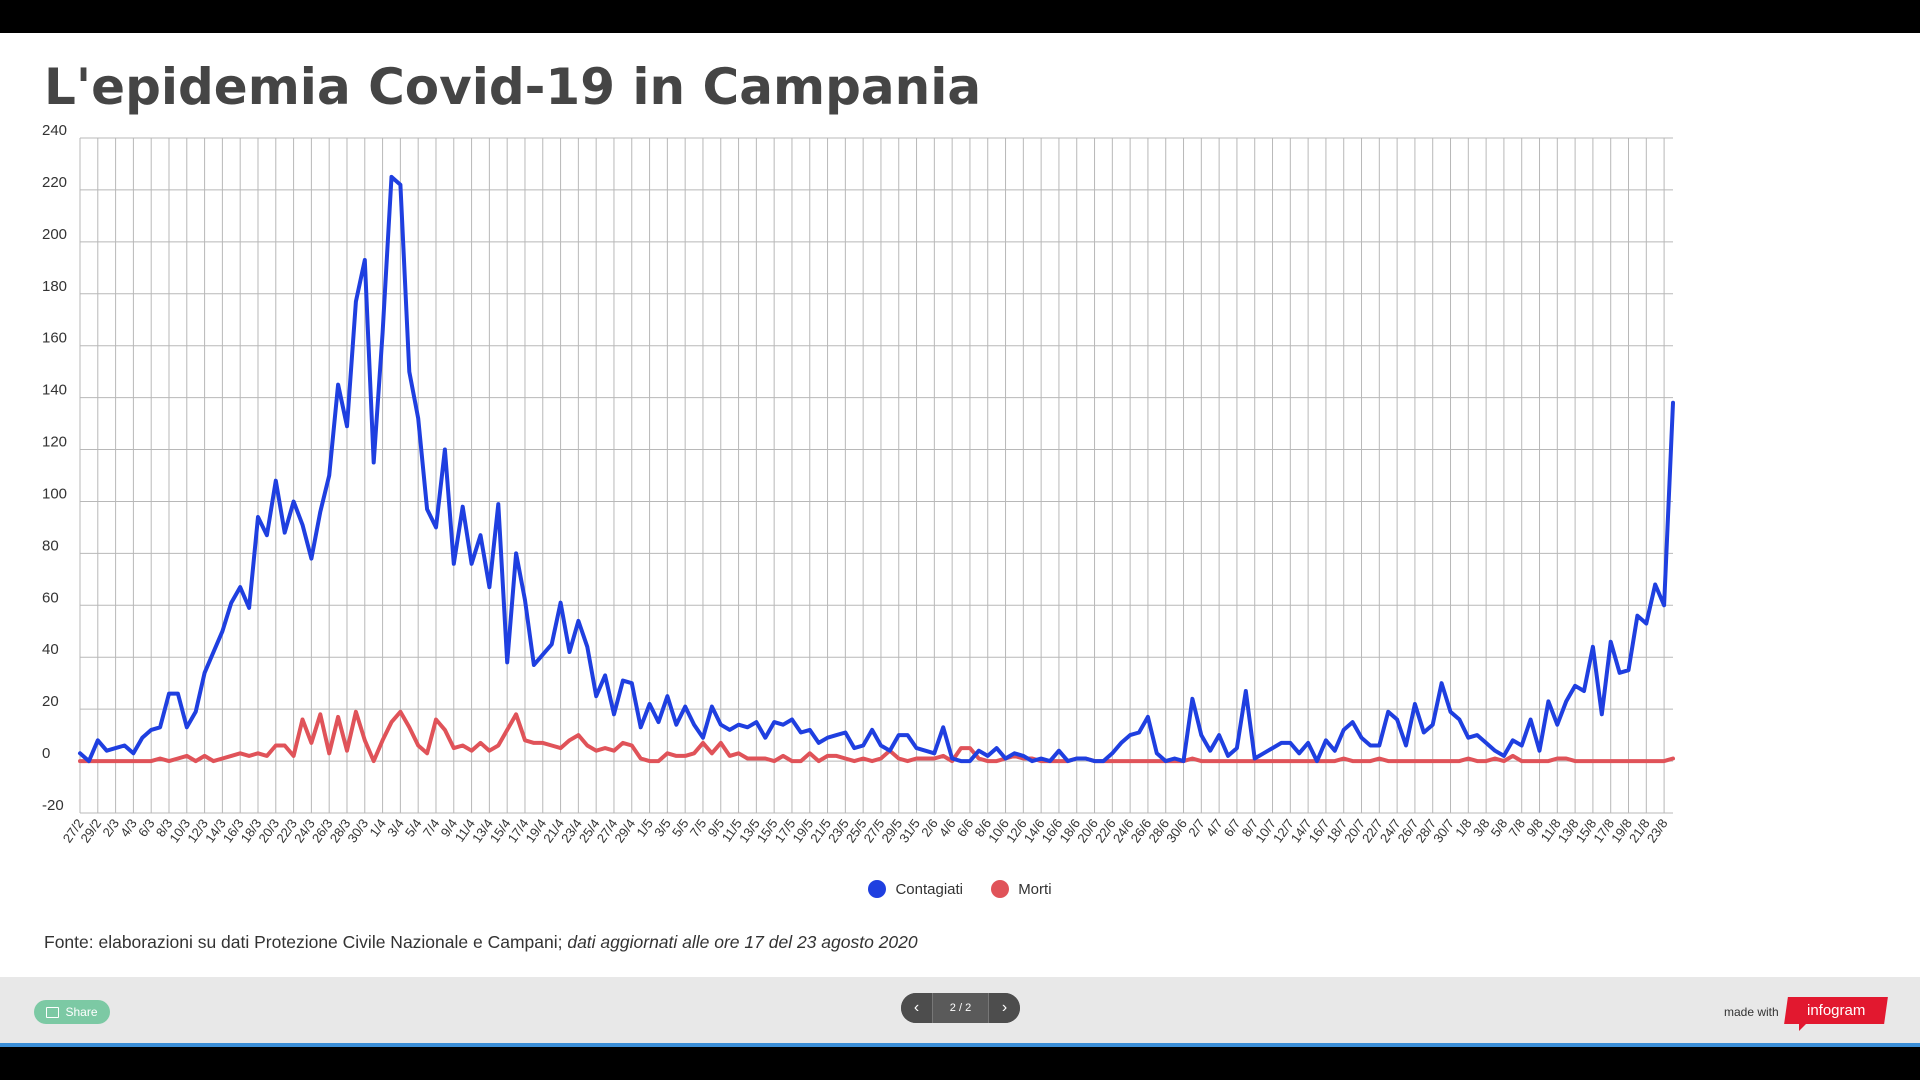 This screenshot has height=1080, width=1920. I want to click on infogram-logo: infogram, so click(1836, 1010).